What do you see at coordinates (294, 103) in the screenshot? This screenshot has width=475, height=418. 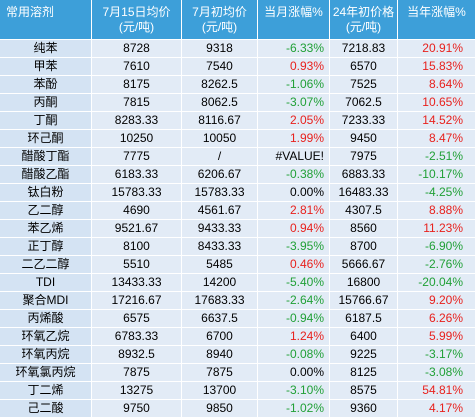 I see `month-change-cell: -3.07%` at bounding box center [294, 103].